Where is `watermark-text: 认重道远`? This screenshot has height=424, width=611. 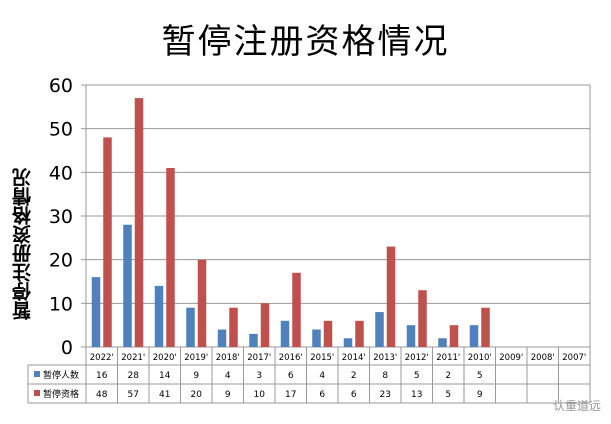 watermark-text: 认重道远 is located at coordinates (576, 406).